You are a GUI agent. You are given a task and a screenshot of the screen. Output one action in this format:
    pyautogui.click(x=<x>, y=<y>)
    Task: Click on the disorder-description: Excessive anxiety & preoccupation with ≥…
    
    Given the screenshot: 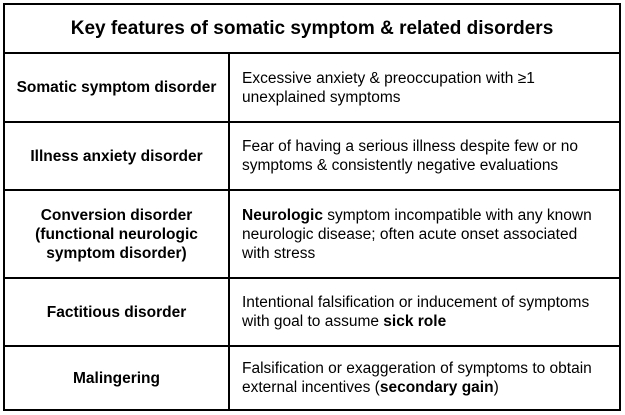 What is the action you would take?
    pyautogui.click(x=424, y=87)
    